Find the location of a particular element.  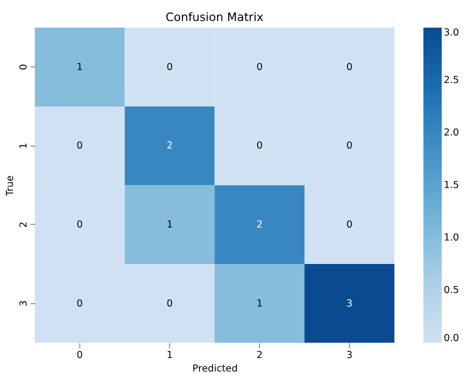

y-tick-label: 0 is located at coordinates (24, 67).